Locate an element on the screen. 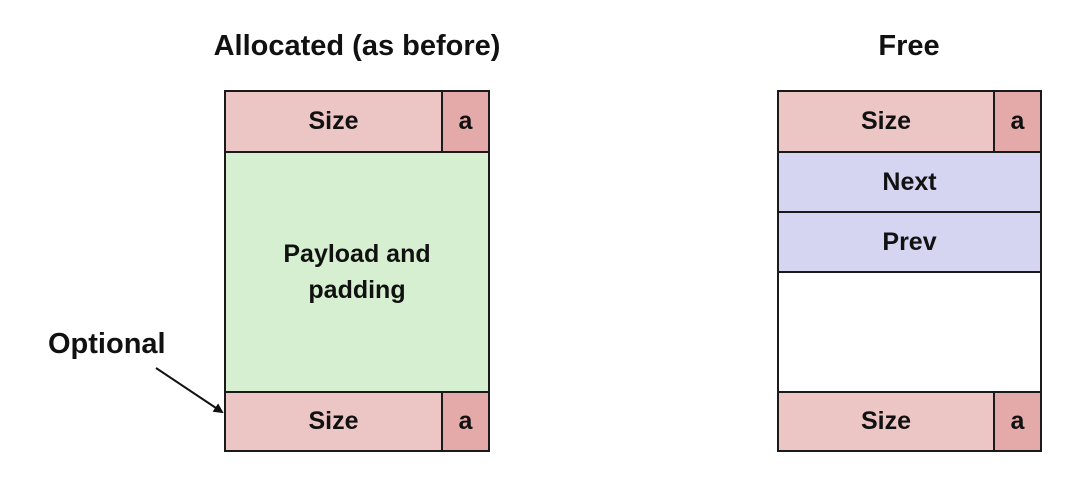 The width and height of the screenshot is (1080, 490). allocated-payload: Payload and padding is located at coordinates (357, 272).